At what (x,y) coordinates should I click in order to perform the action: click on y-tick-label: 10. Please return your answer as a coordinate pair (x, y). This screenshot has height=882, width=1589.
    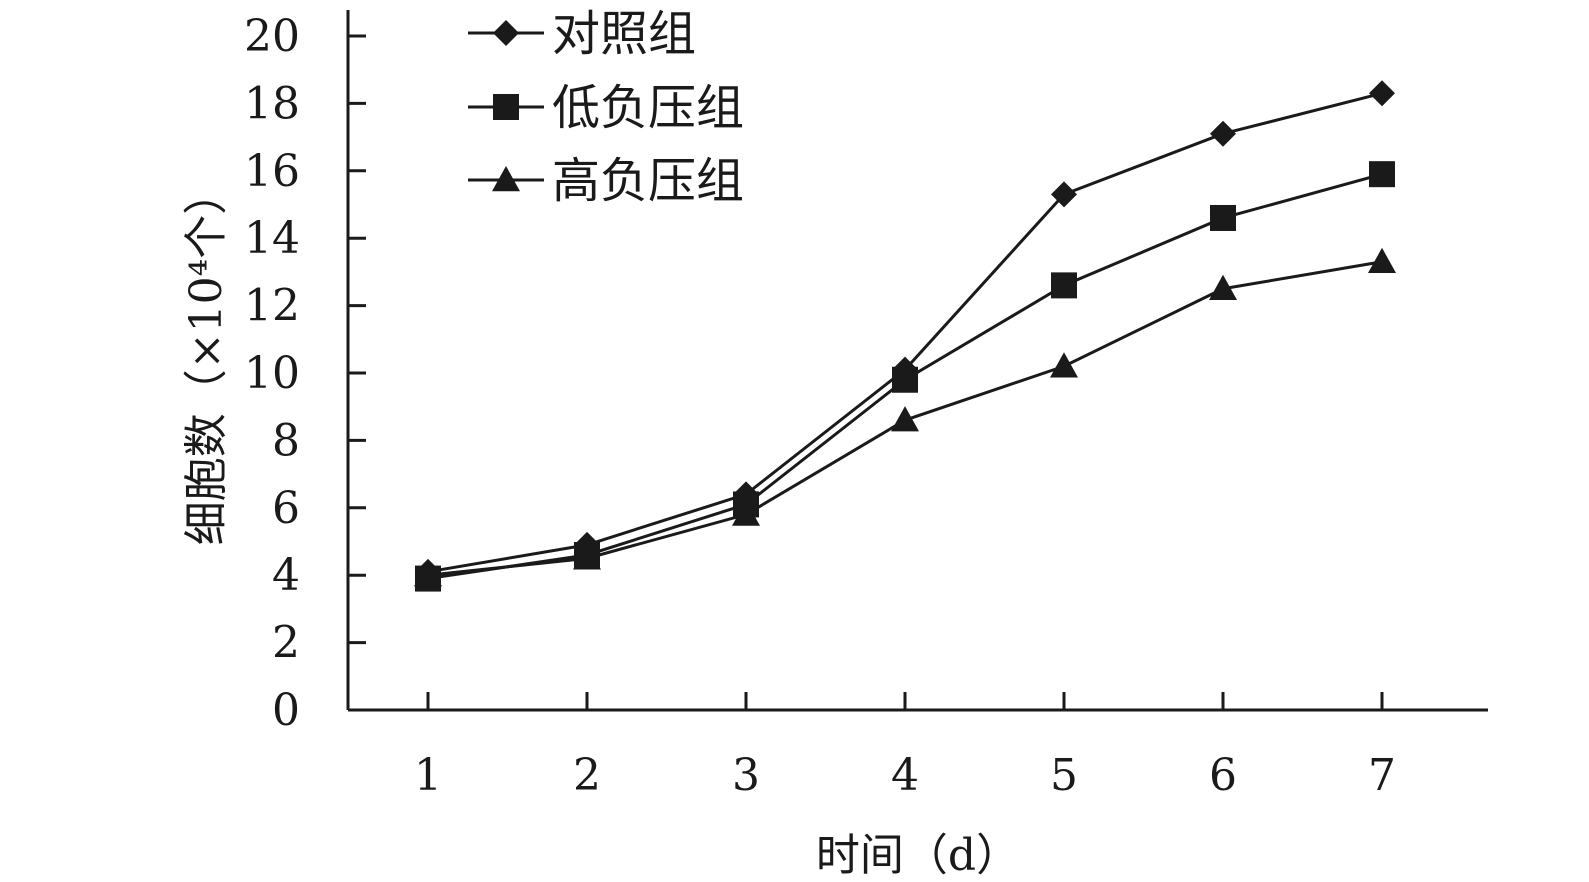
    Looking at the image, I should click on (272, 373).